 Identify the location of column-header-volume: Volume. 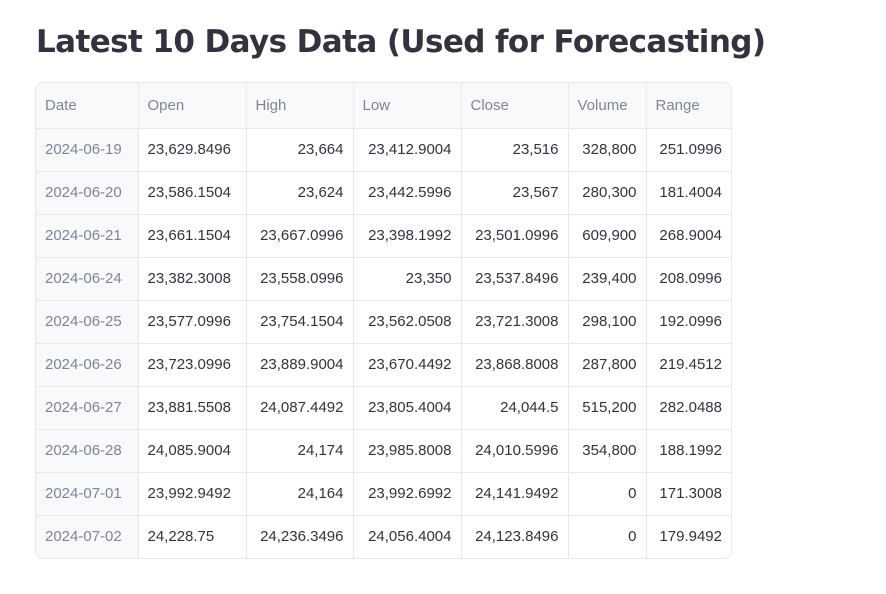
(607, 106).